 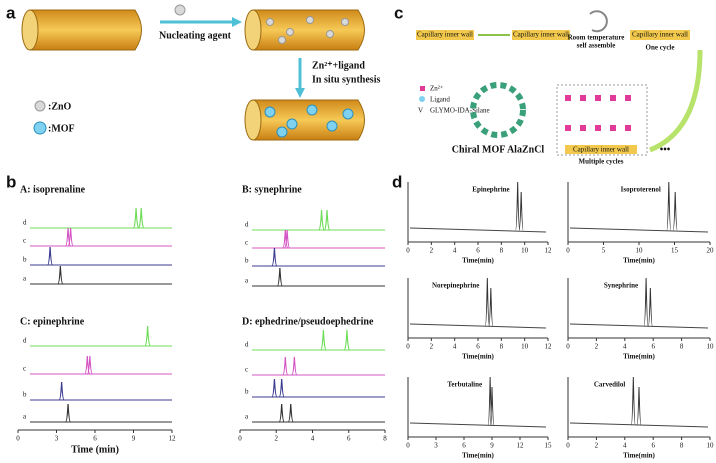 What do you see at coordinates (422, 88) in the screenshot?
I see `legend-icon` at bounding box center [422, 88].